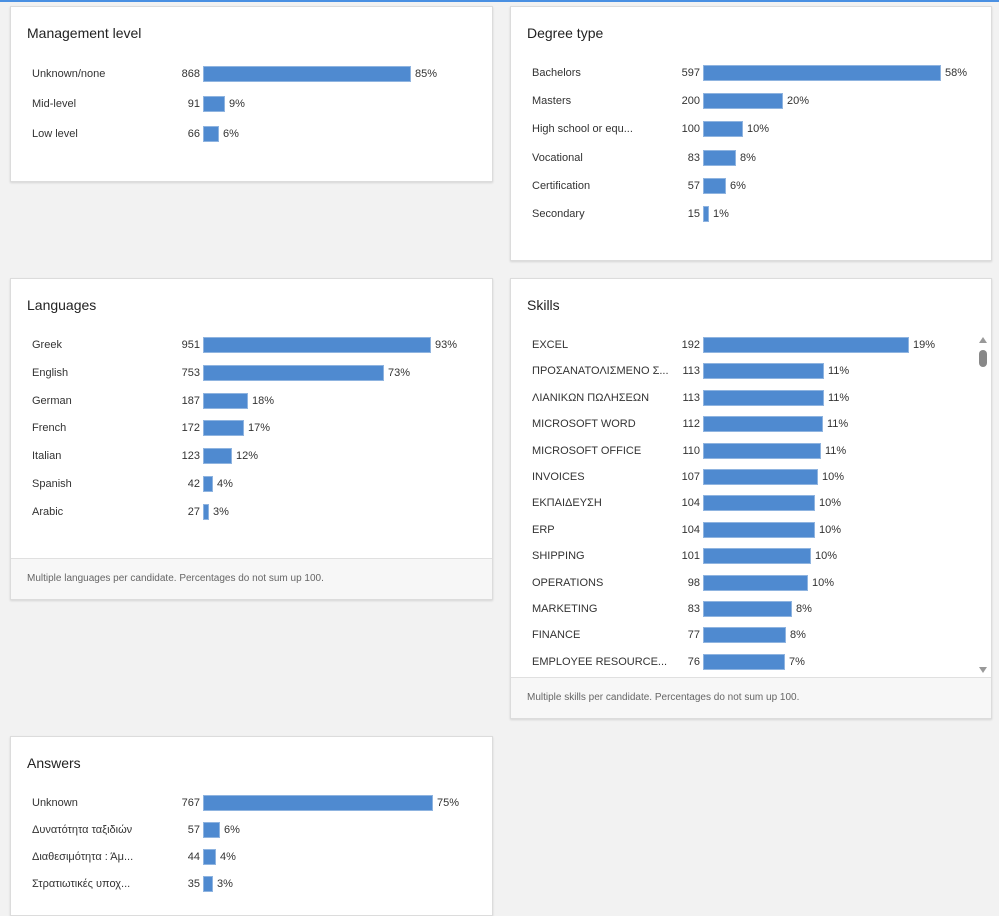 Image resolution: width=999 pixels, height=916 pixels. I want to click on row-label: ERP, so click(543, 529).